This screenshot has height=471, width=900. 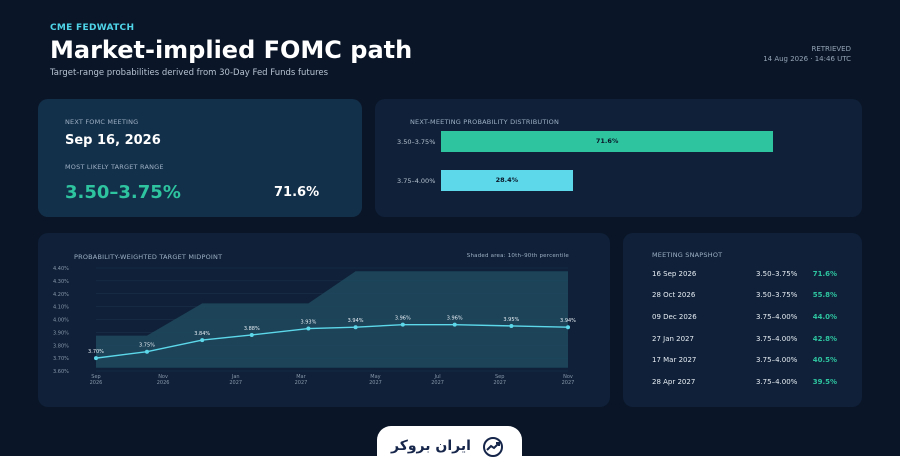 What do you see at coordinates (61, 308) in the screenshot?
I see `y-tick-label: 4.10%` at bounding box center [61, 308].